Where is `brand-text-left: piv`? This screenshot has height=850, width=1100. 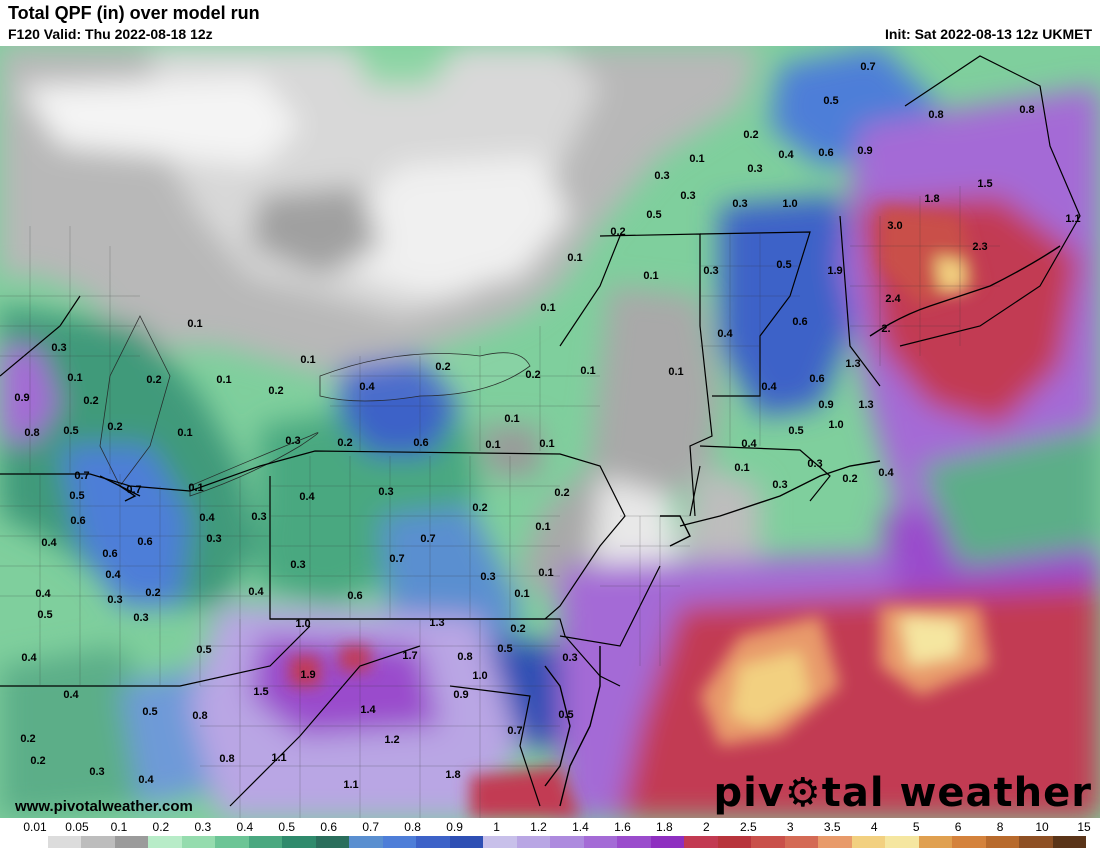
brand-text-left: piv is located at coordinates (749, 793).